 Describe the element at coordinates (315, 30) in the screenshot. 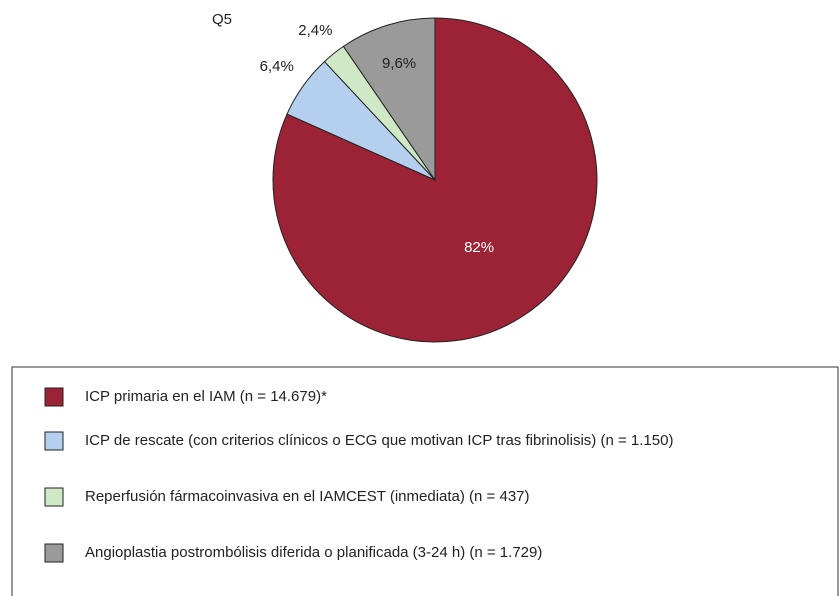

I see `slice-label: 2,4%` at that location.